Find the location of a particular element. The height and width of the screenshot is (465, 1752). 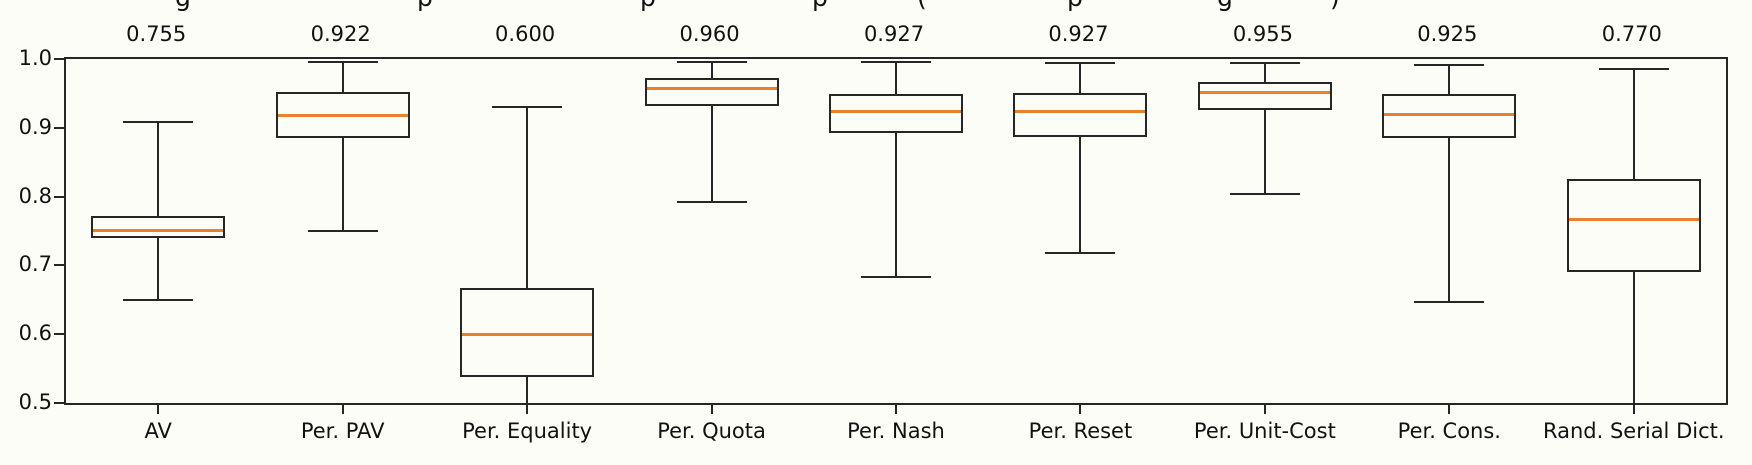

mean-value-label: 0.770 is located at coordinates (1631, 34).